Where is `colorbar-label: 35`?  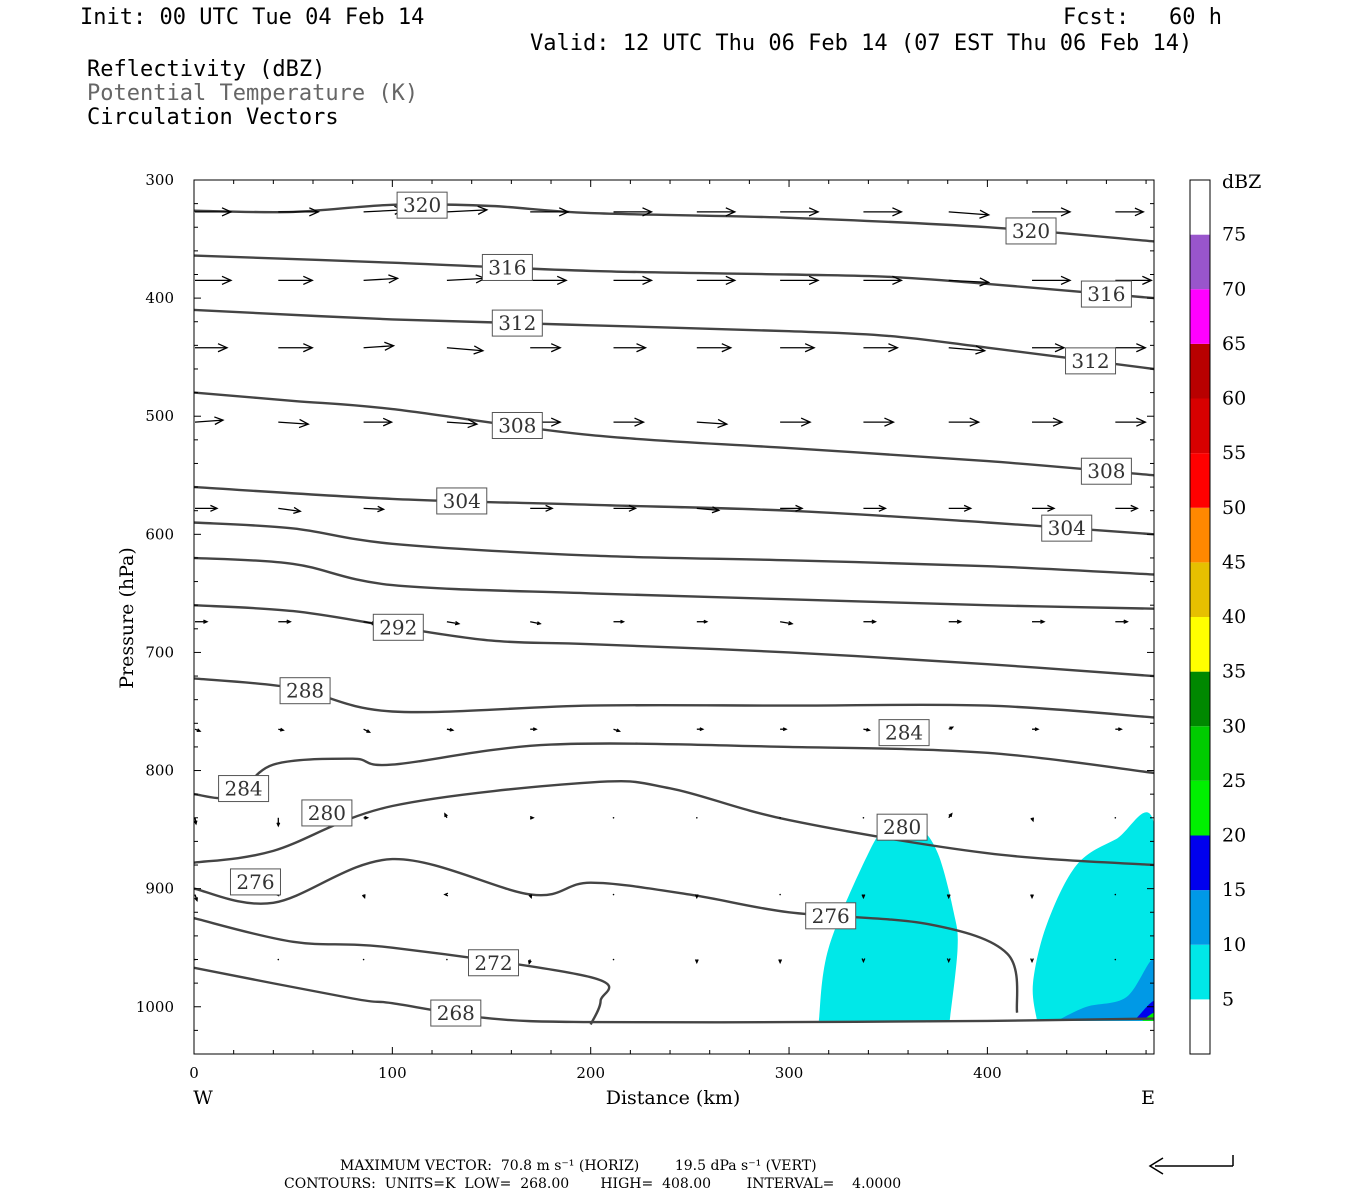 colorbar-label: 35 is located at coordinates (1234, 672).